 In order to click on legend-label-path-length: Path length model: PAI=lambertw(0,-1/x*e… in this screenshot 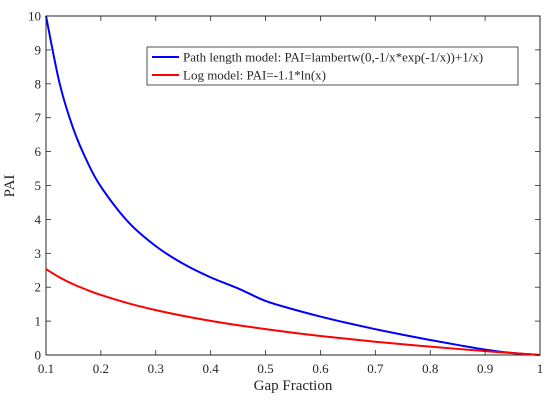, I will do `click(333, 57)`.